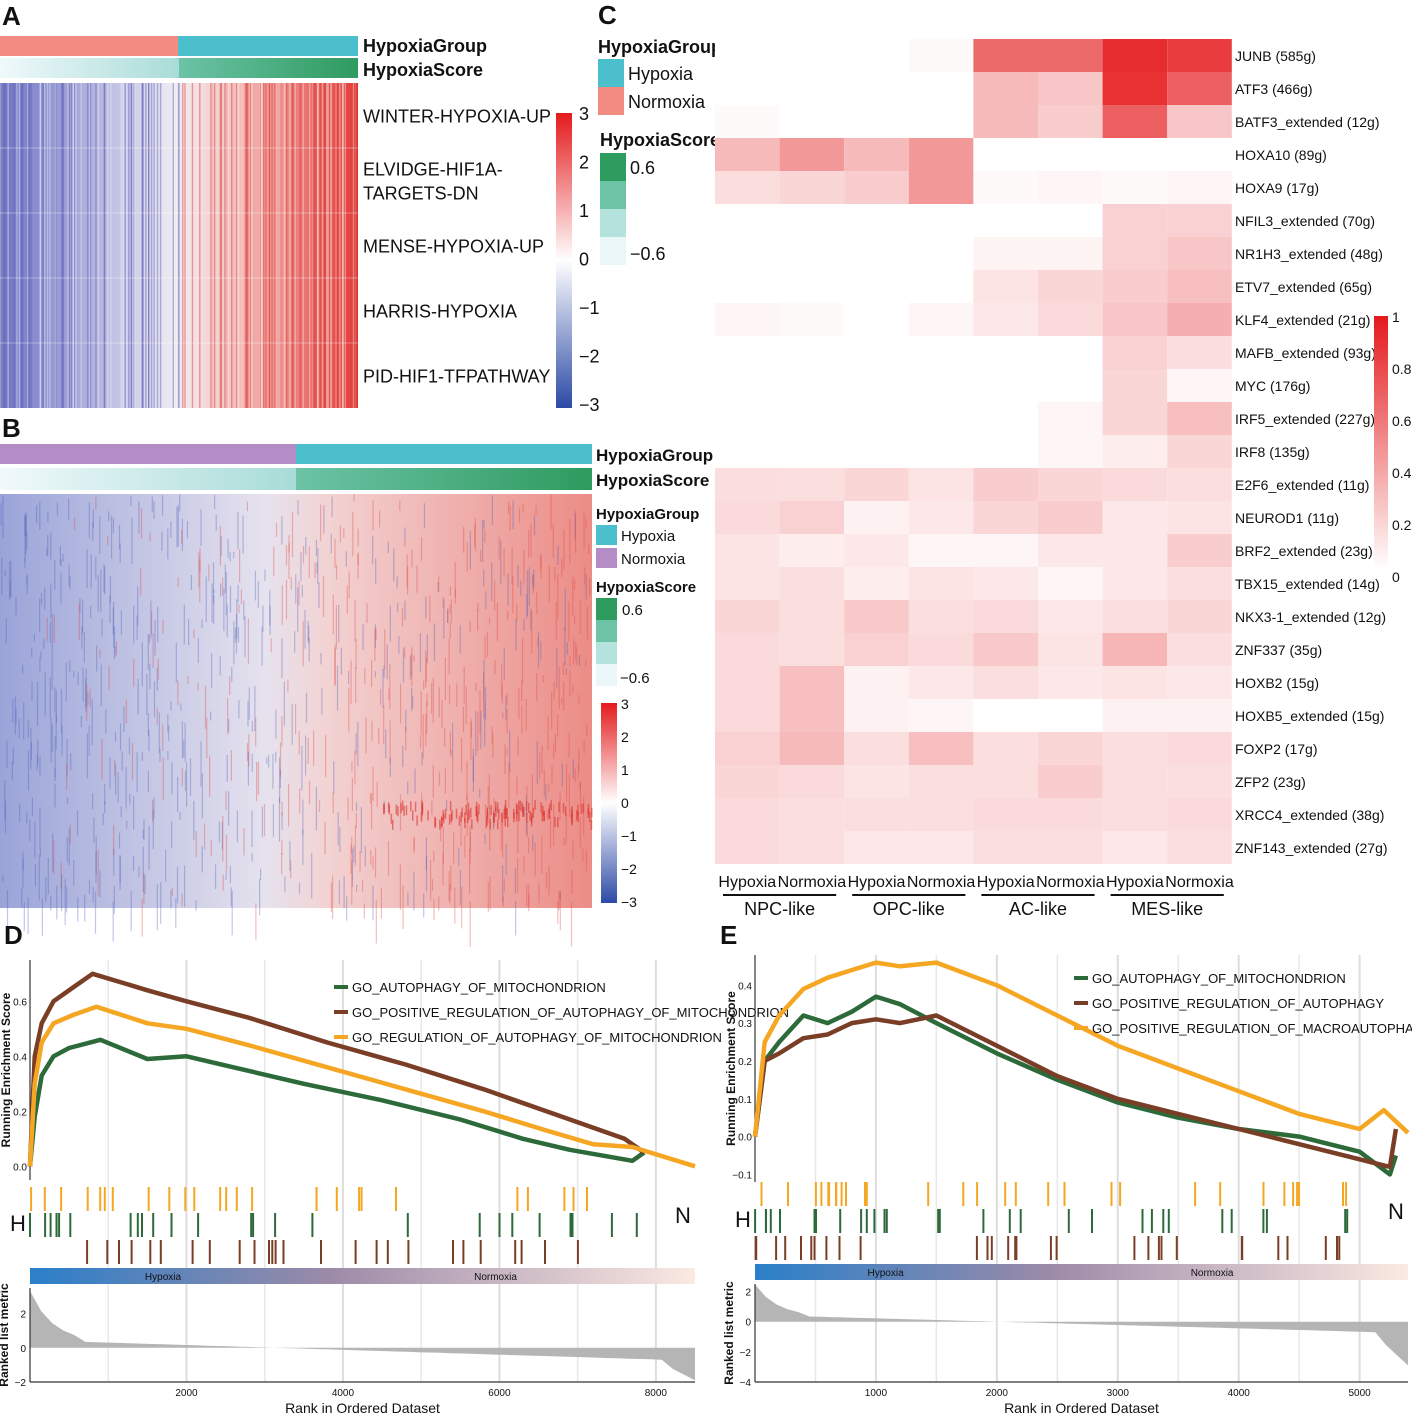  Describe the element at coordinates (564, 260) in the screenshot. I see `a-colorscale` at that location.